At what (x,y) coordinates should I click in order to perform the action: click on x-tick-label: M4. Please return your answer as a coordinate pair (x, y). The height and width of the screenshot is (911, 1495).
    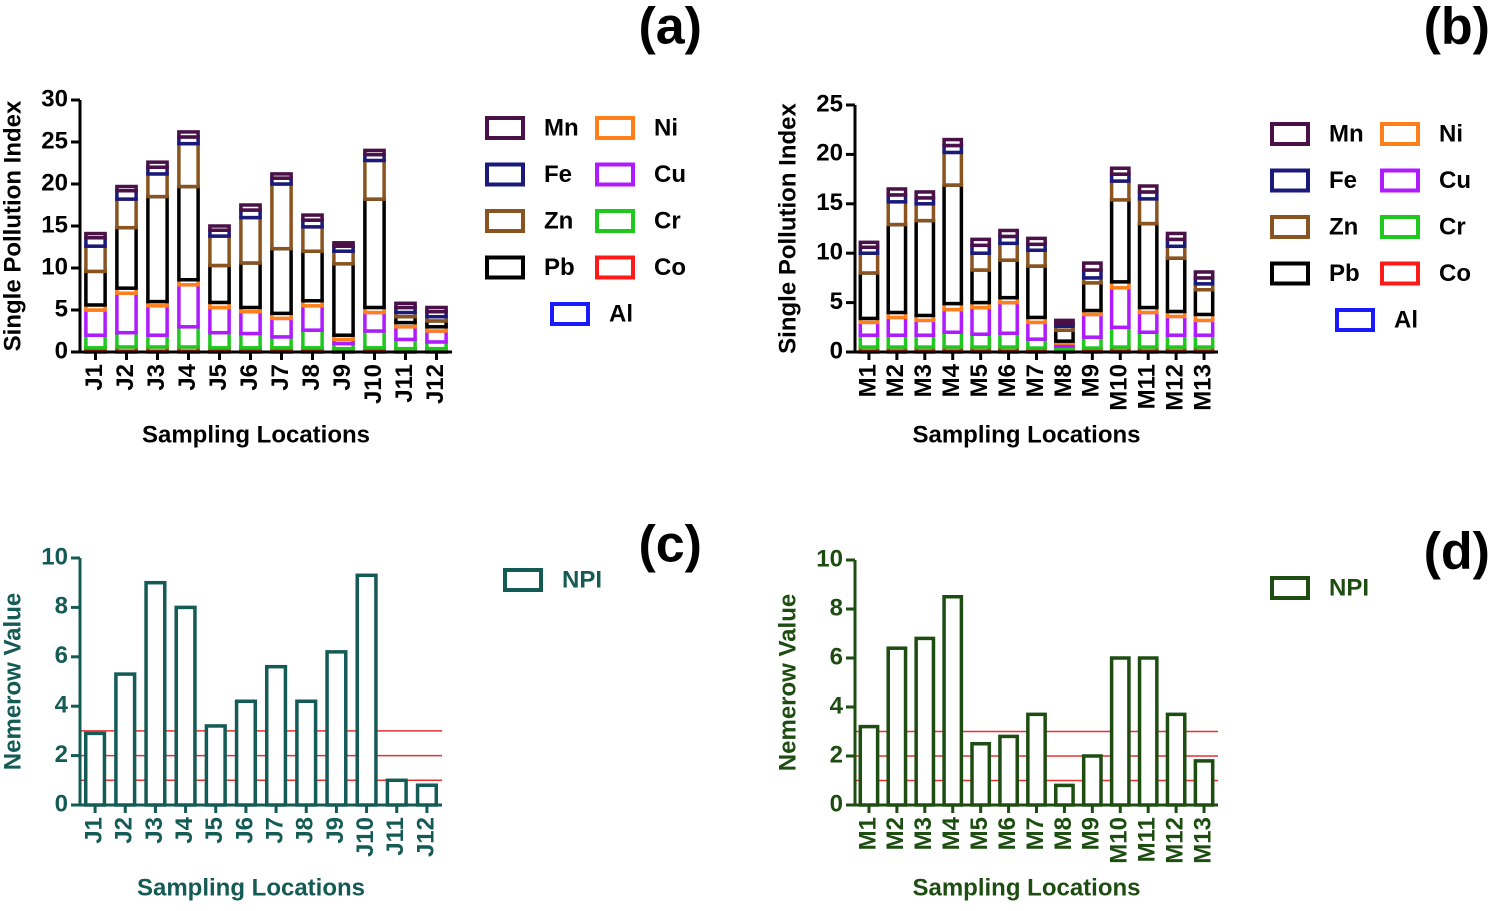
    Looking at the image, I should click on (951, 833).